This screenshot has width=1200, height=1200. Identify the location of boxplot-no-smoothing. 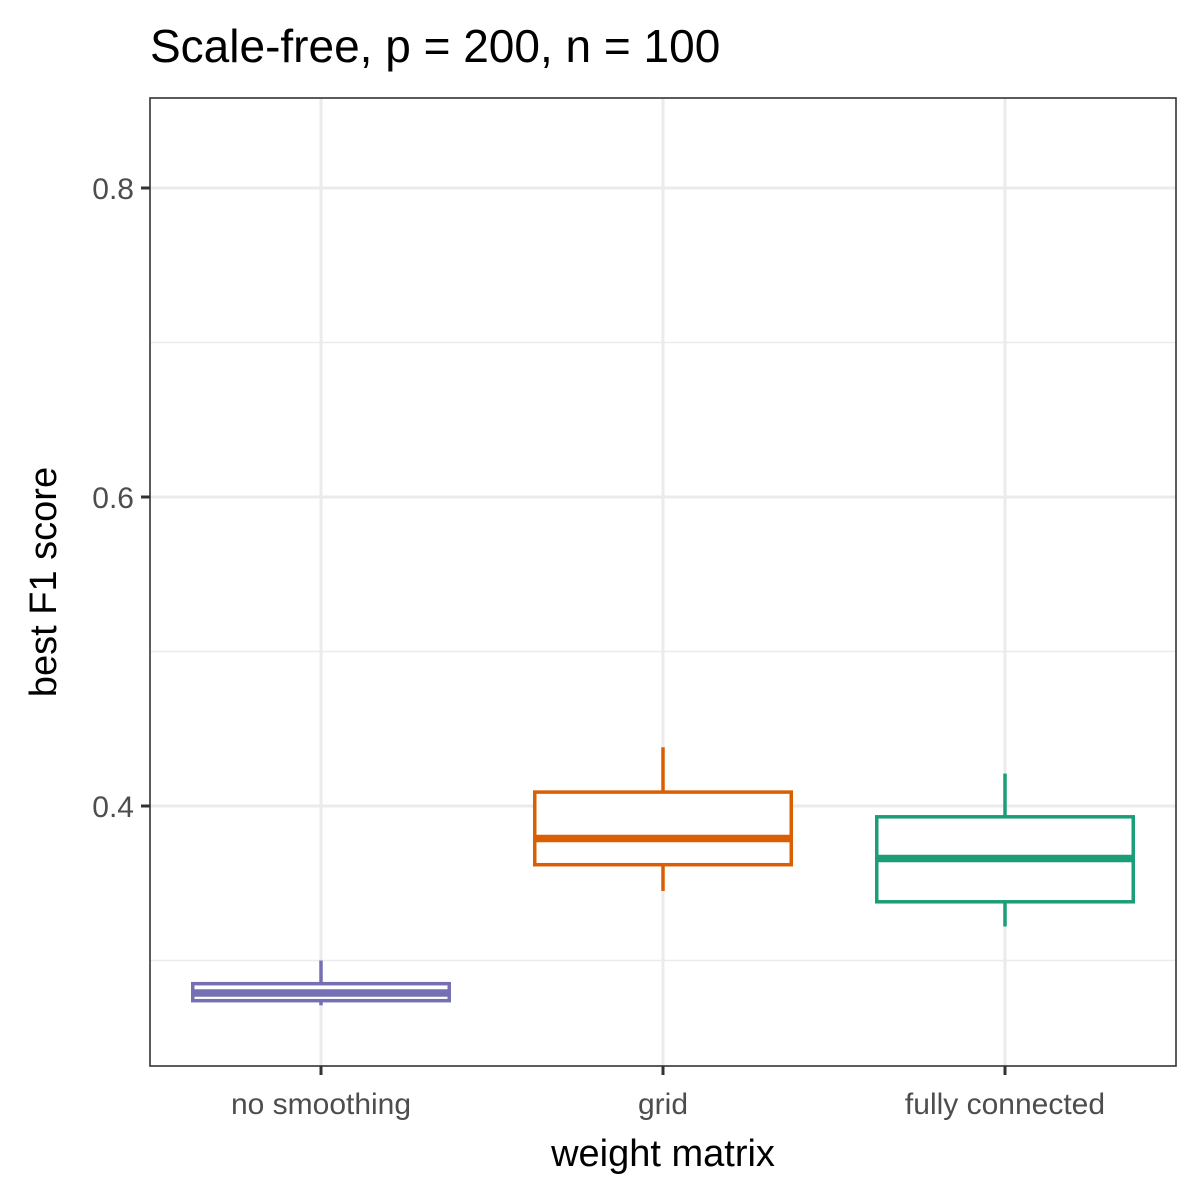
(321, 983).